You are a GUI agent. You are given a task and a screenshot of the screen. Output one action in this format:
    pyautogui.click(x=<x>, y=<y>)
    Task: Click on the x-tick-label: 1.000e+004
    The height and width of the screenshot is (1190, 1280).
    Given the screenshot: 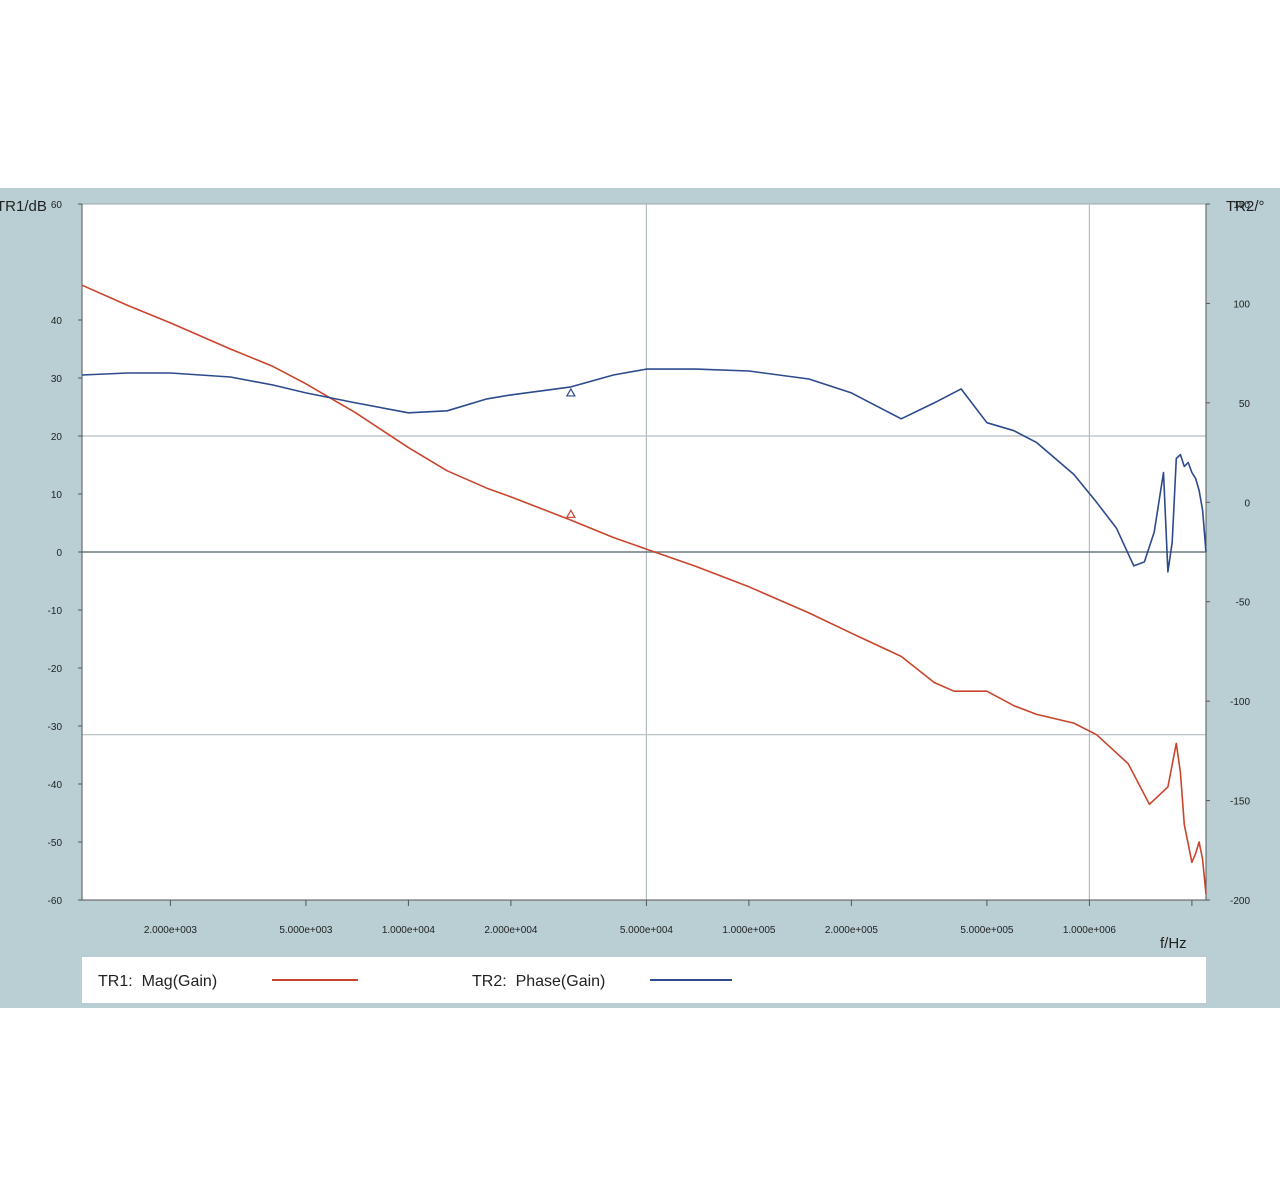 What is the action you would take?
    pyautogui.click(x=409, y=930)
    